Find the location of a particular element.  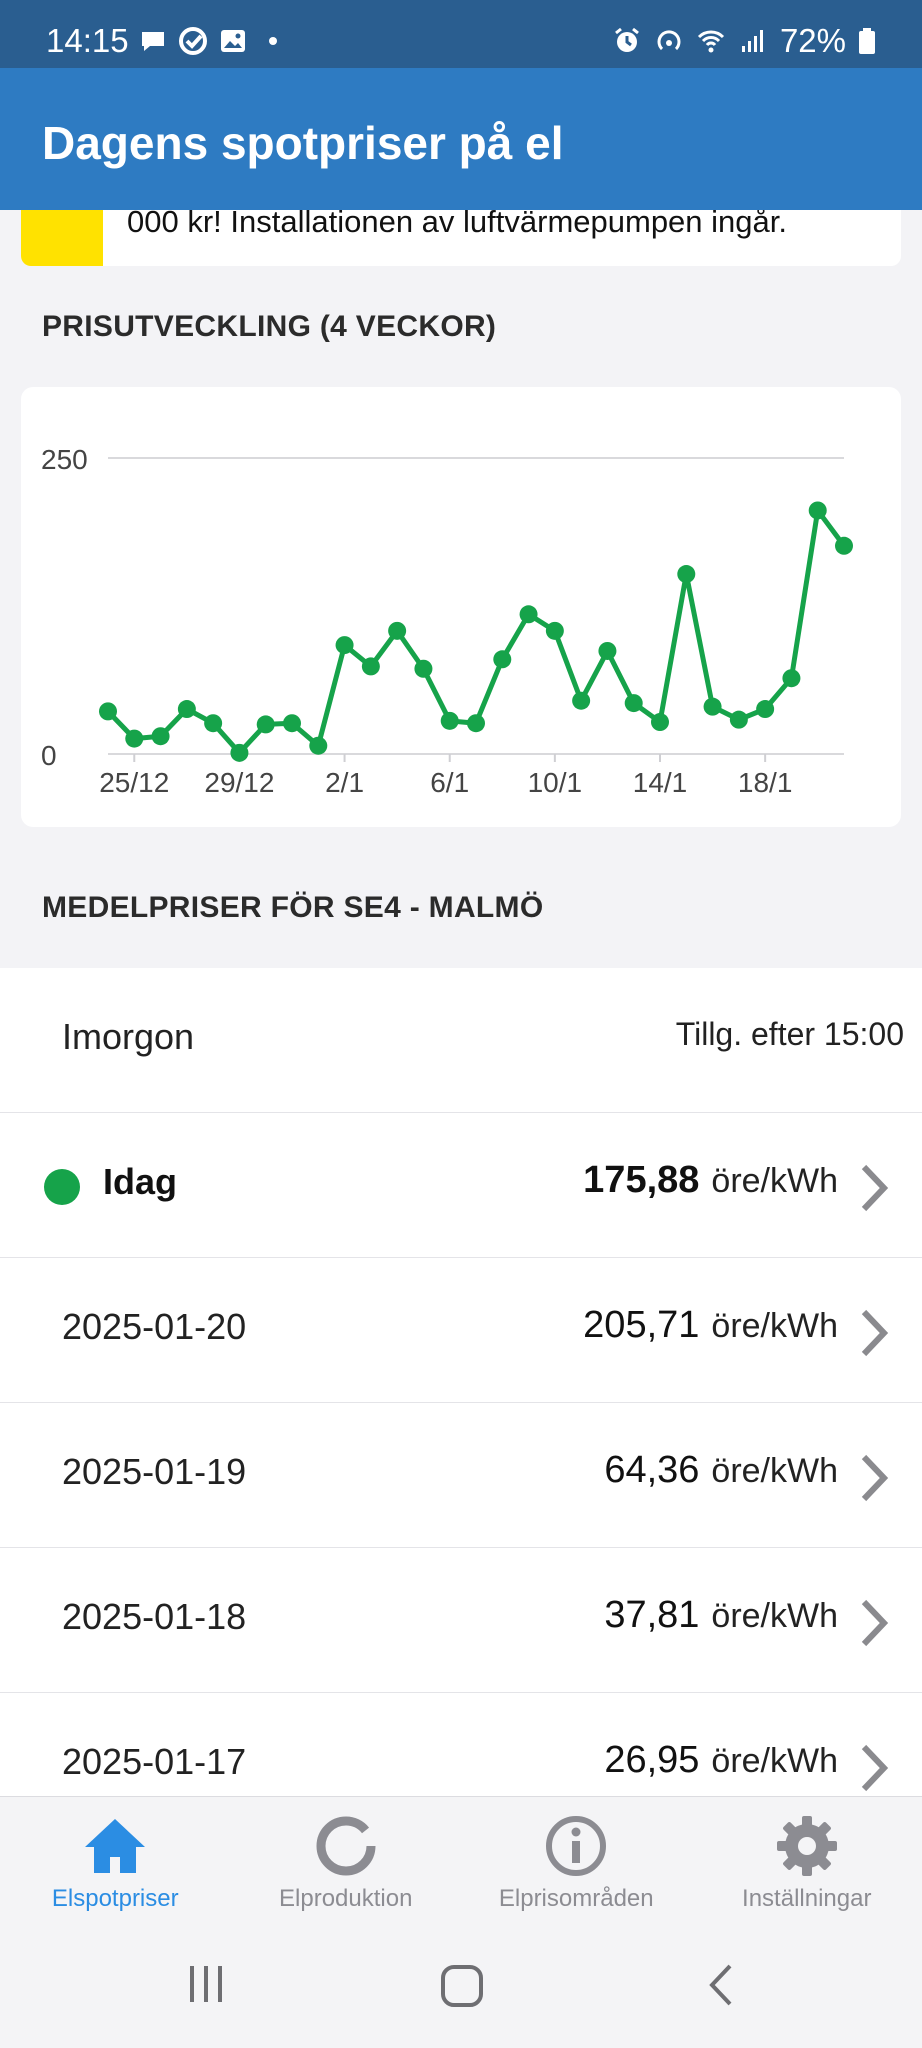

page-title: Dagens spotpriser på el is located at coordinates (303, 143).